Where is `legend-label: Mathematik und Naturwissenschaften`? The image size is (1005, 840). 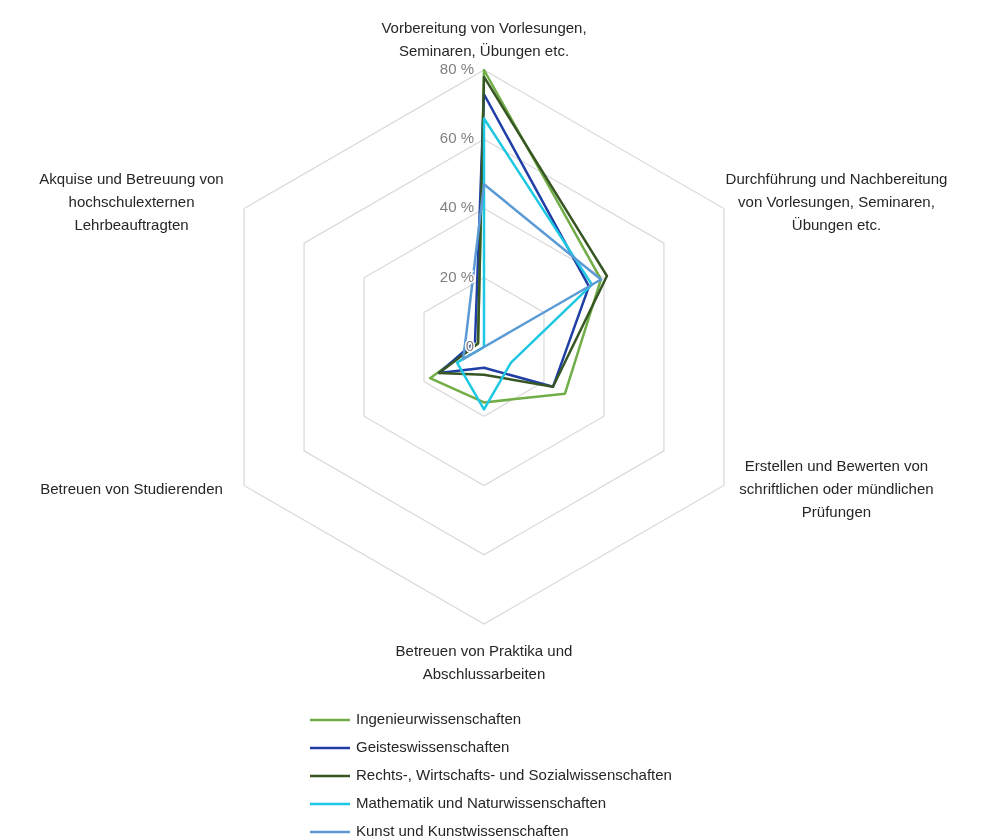 legend-label: Mathematik und Naturwissenschaften is located at coordinates (481, 802).